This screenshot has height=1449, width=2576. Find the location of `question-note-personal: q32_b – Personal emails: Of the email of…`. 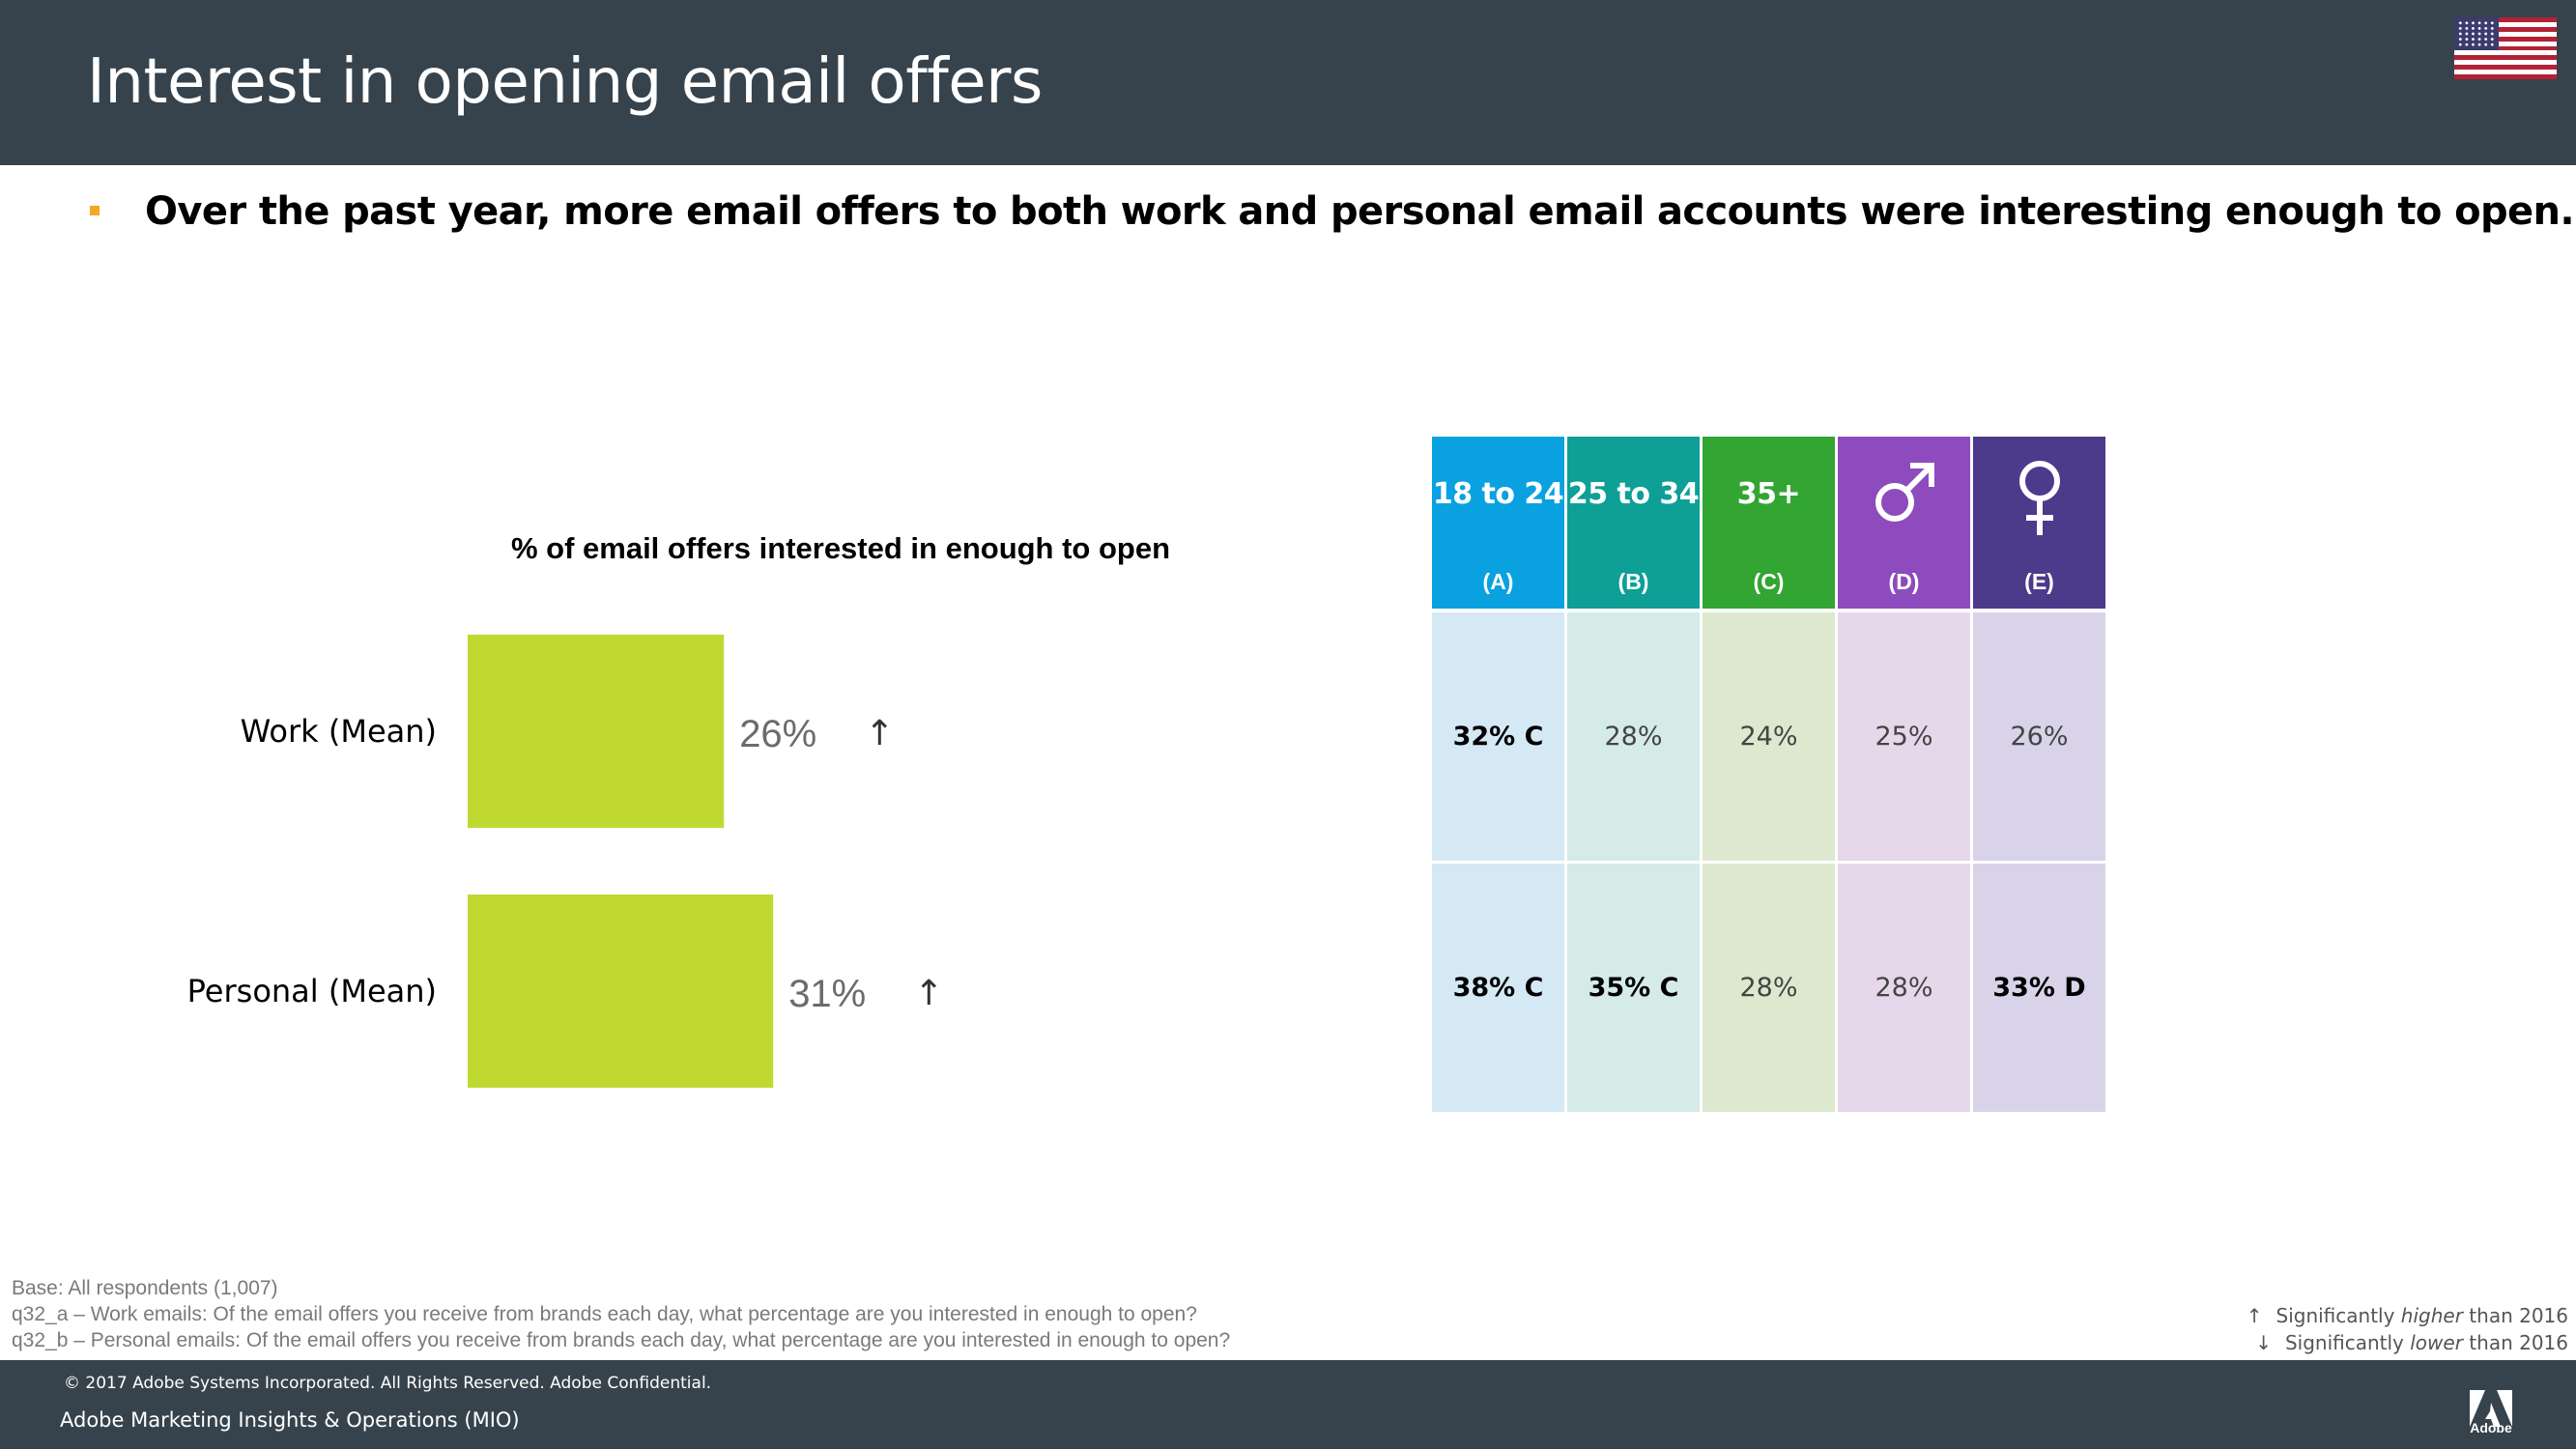

question-note-personal: q32_b – Personal emails: Of the email of… is located at coordinates (622, 1340).